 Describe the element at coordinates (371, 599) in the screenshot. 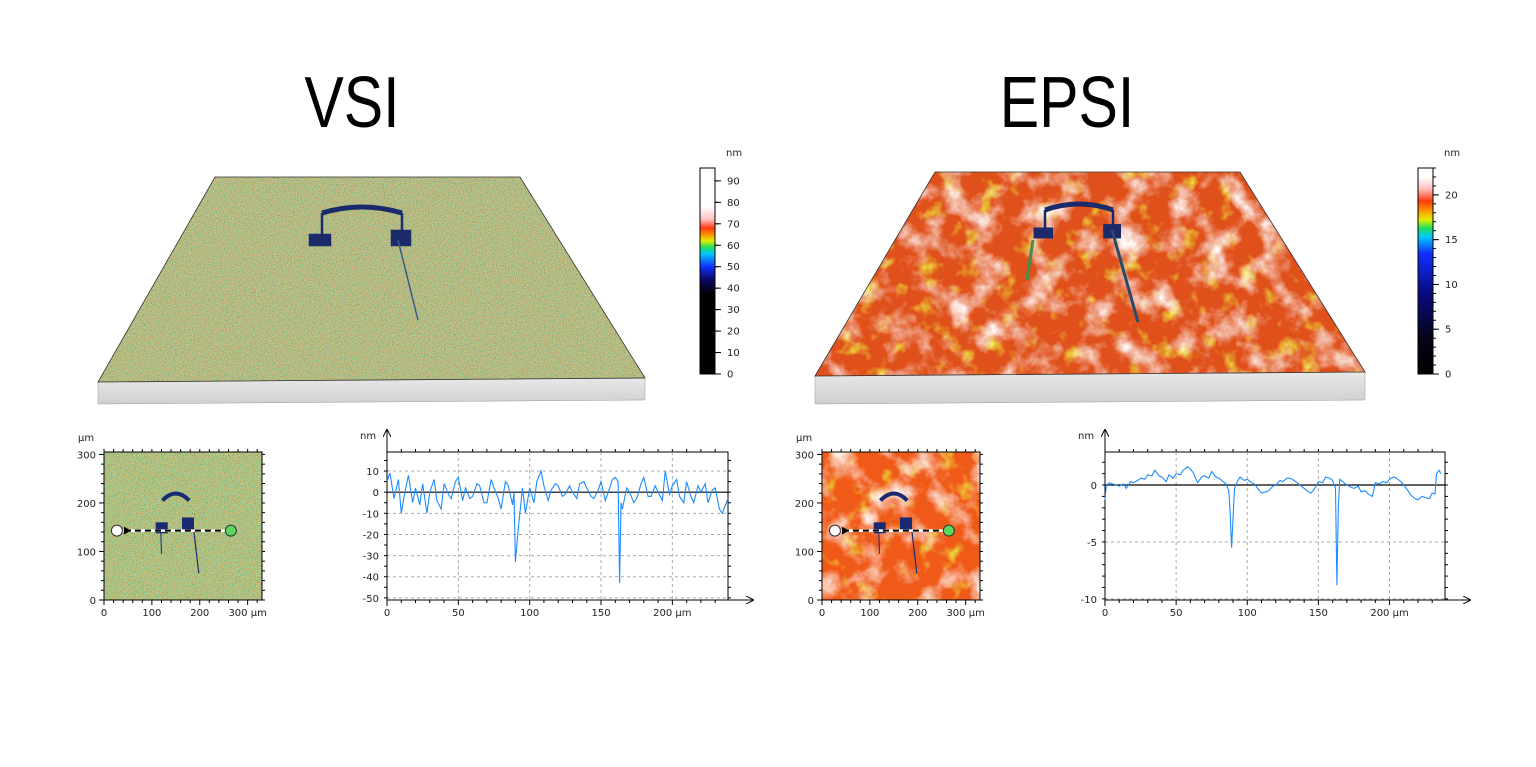

I see `y-tick-label: -50` at that location.